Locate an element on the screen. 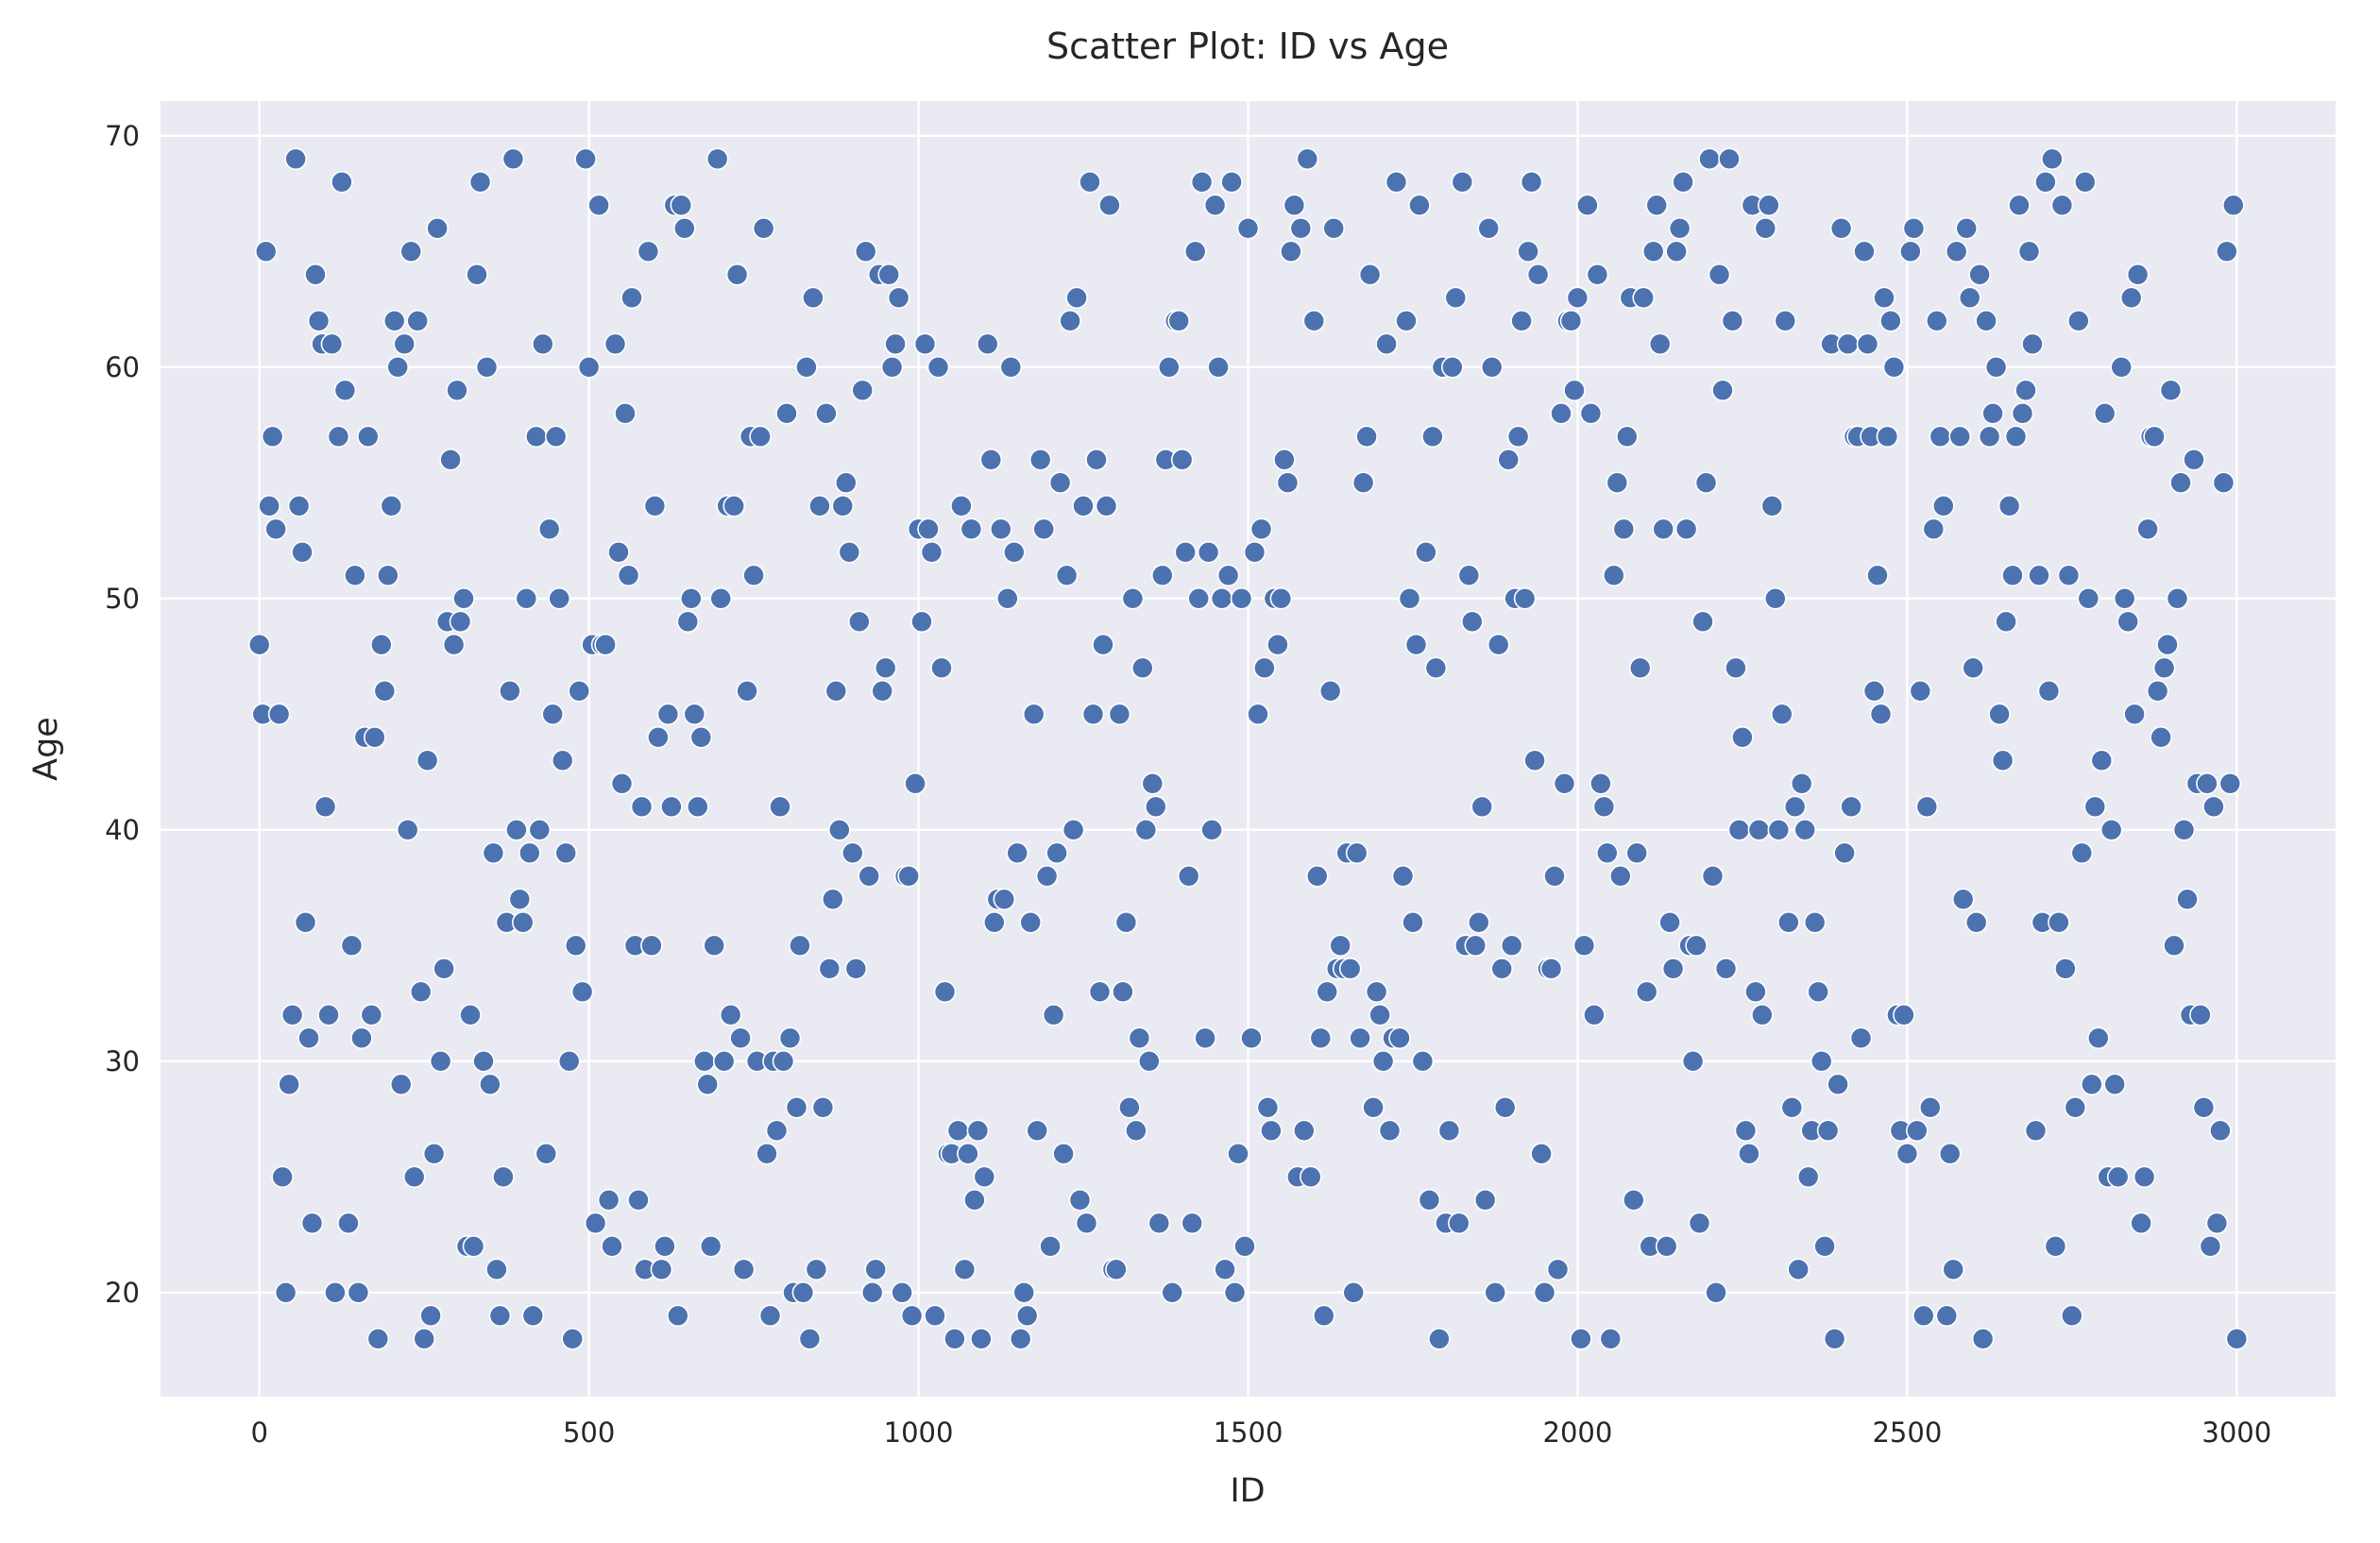 Image resolution: width=2380 pixels, height=1543 pixels. x-tick-label: 0 is located at coordinates (258, 1433).